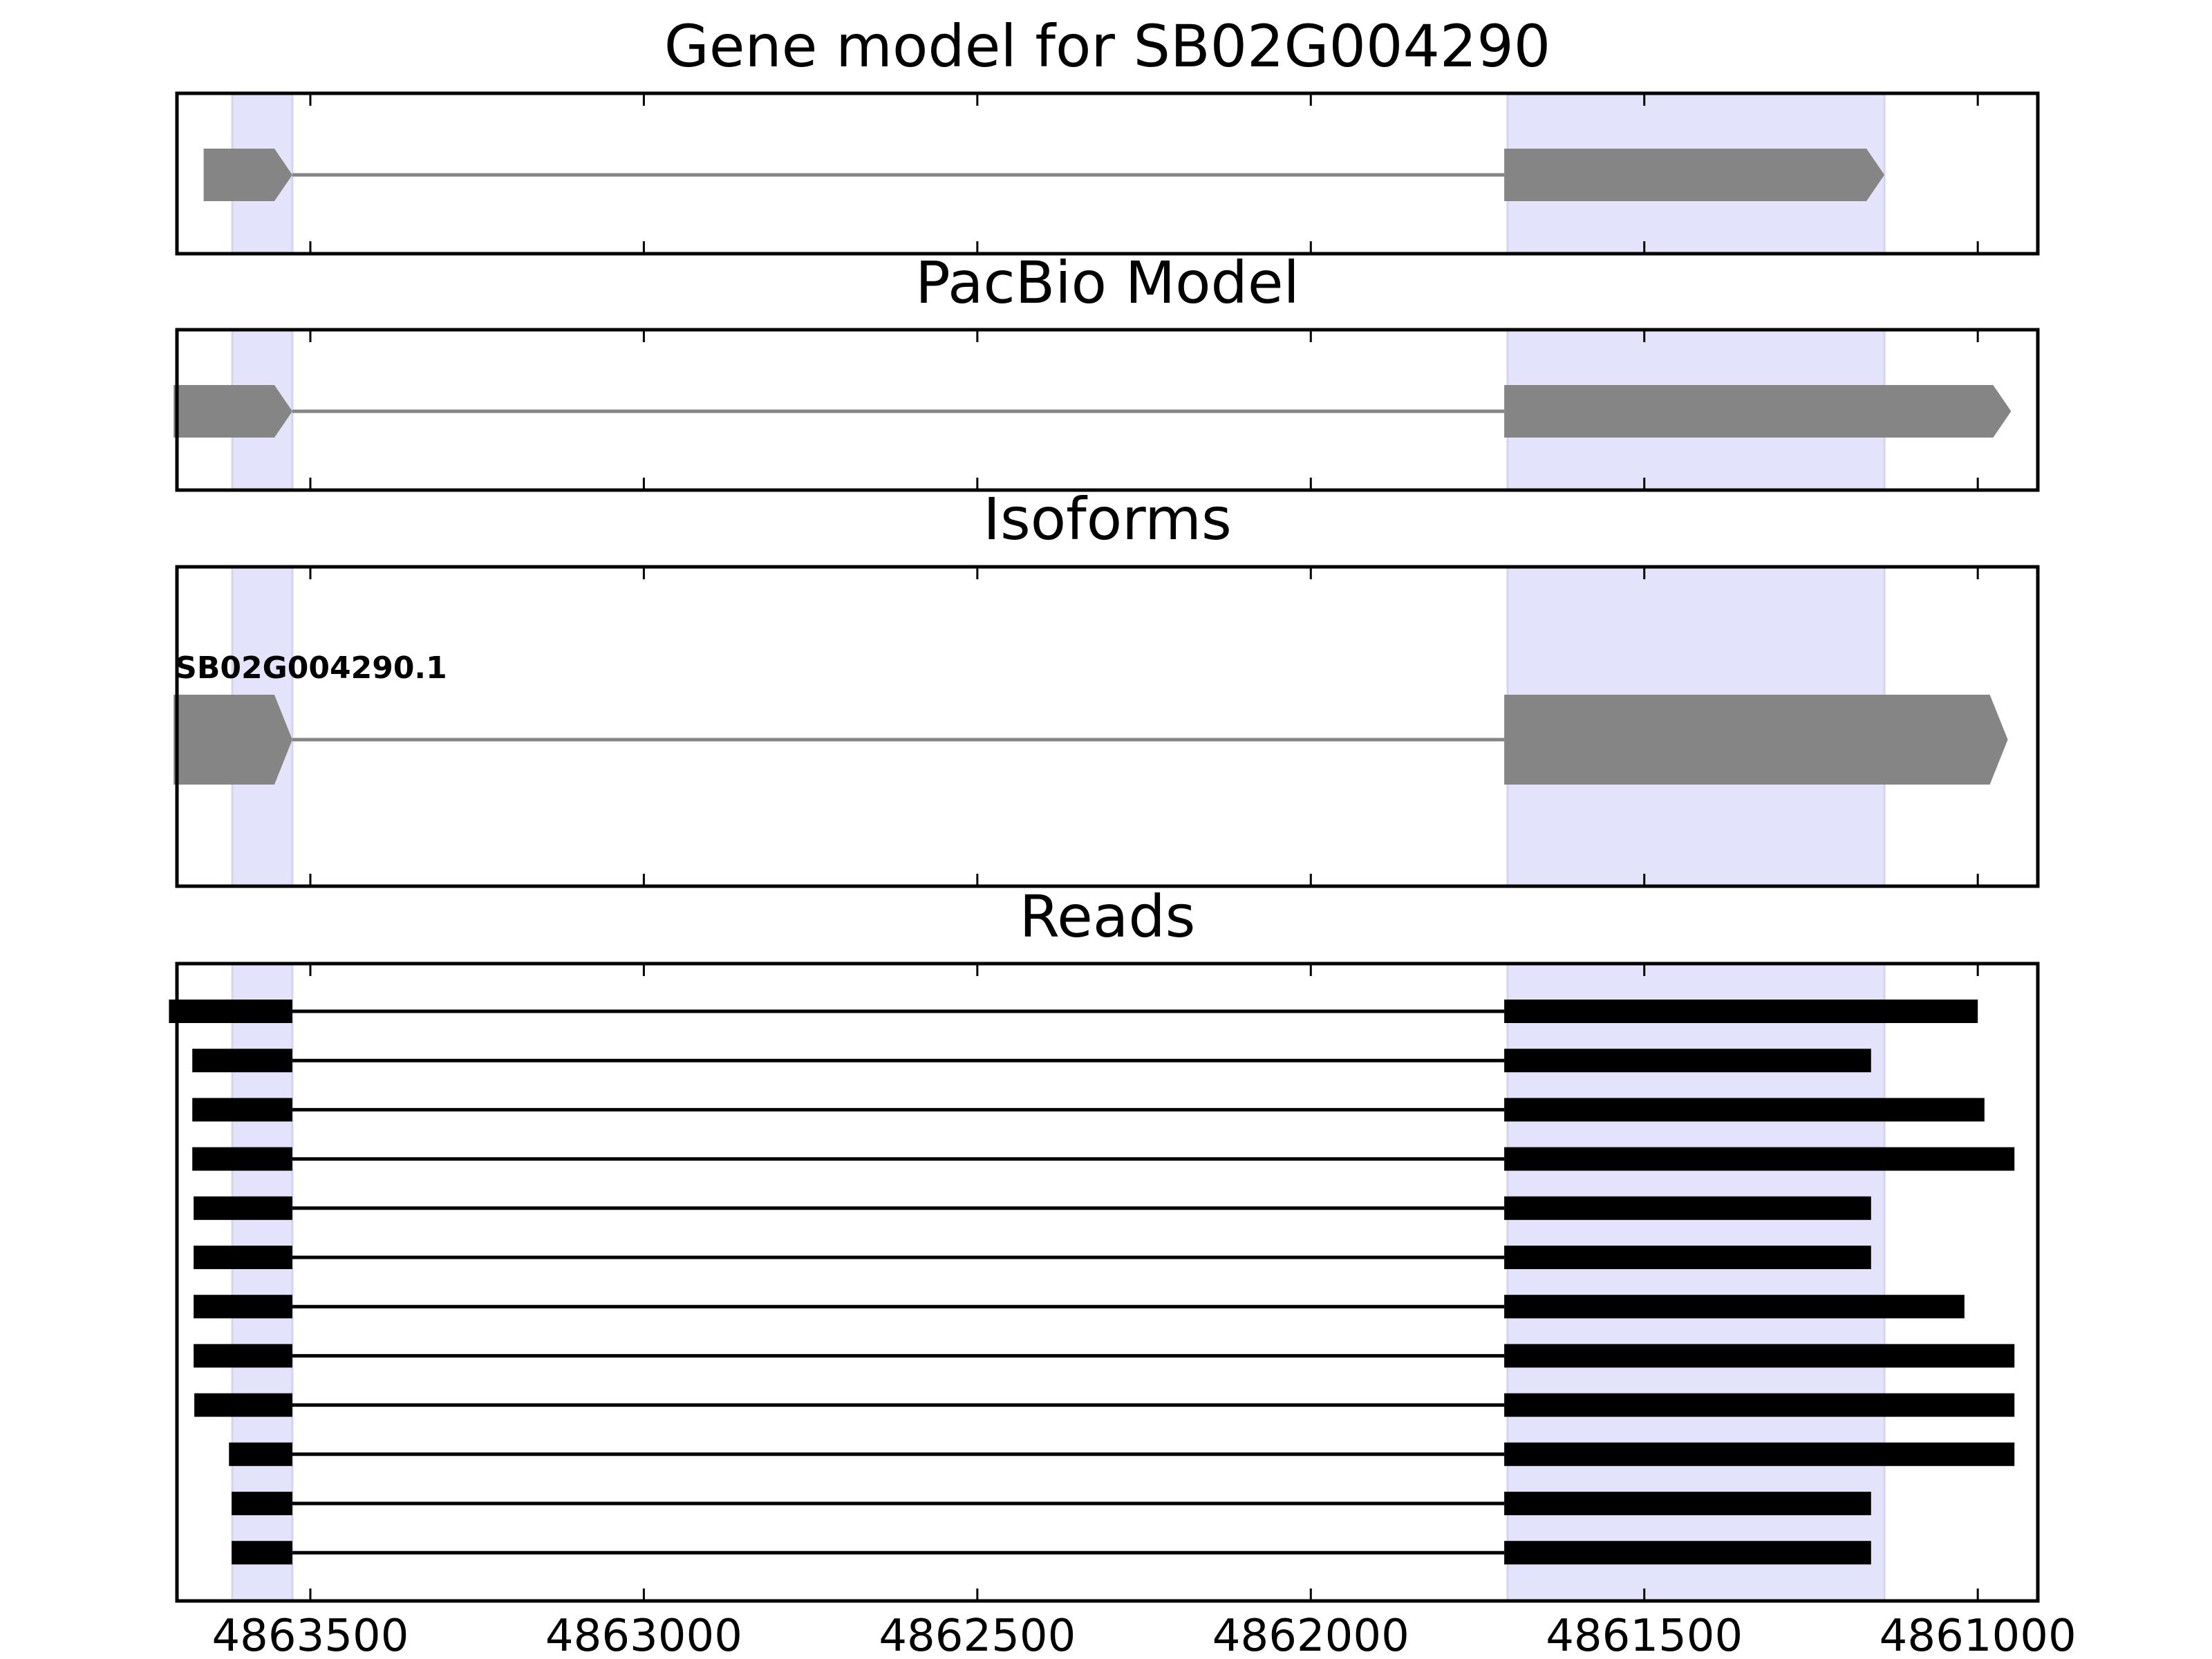 The height and width of the screenshot is (1659, 2212). I want to click on panel-title: Gene model for SB02G004290, so click(1107, 46).